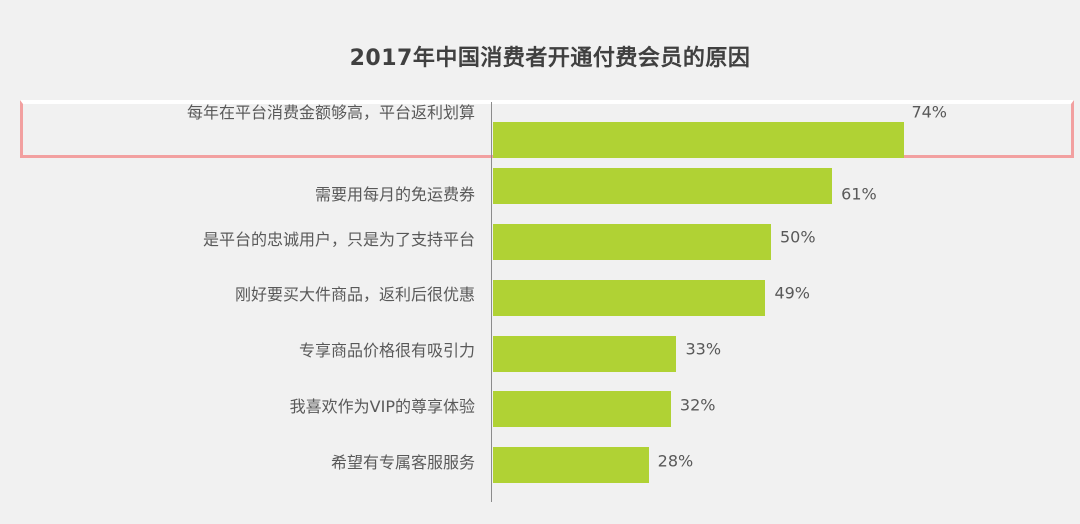  I want to click on value-label: 74%, so click(929, 112).